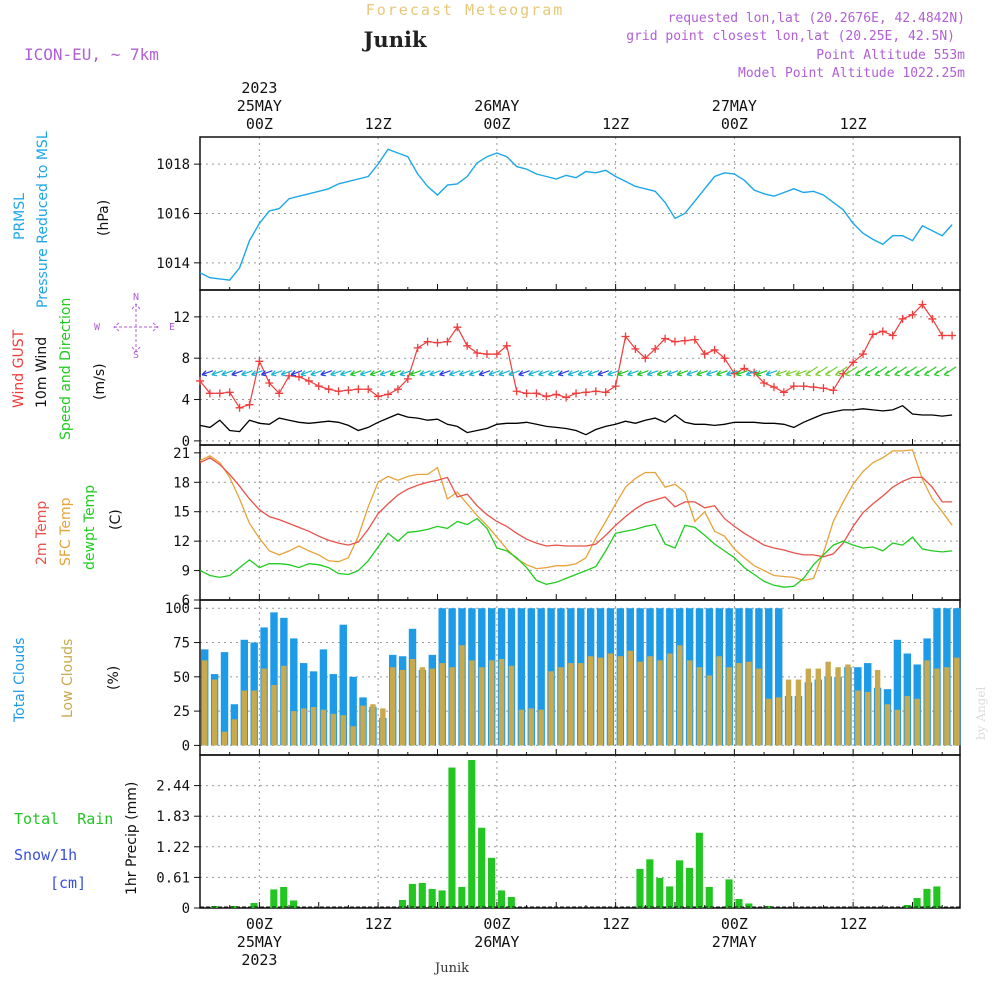  I want to click on pressure-unit-label: (hPa), so click(104, 218).